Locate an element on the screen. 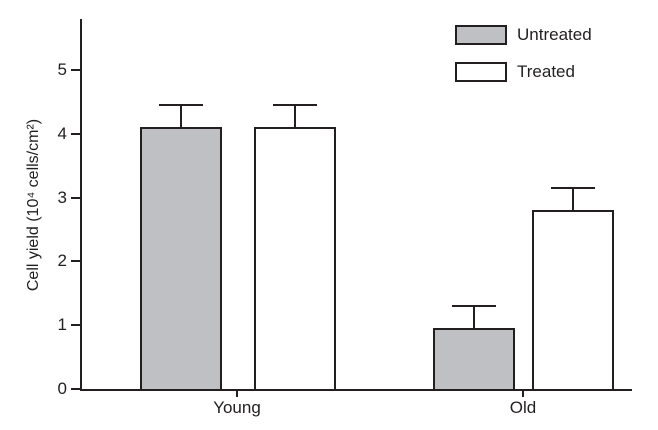 The height and width of the screenshot is (430, 658). untreated-swatch-icon is located at coordinates (481, 35).